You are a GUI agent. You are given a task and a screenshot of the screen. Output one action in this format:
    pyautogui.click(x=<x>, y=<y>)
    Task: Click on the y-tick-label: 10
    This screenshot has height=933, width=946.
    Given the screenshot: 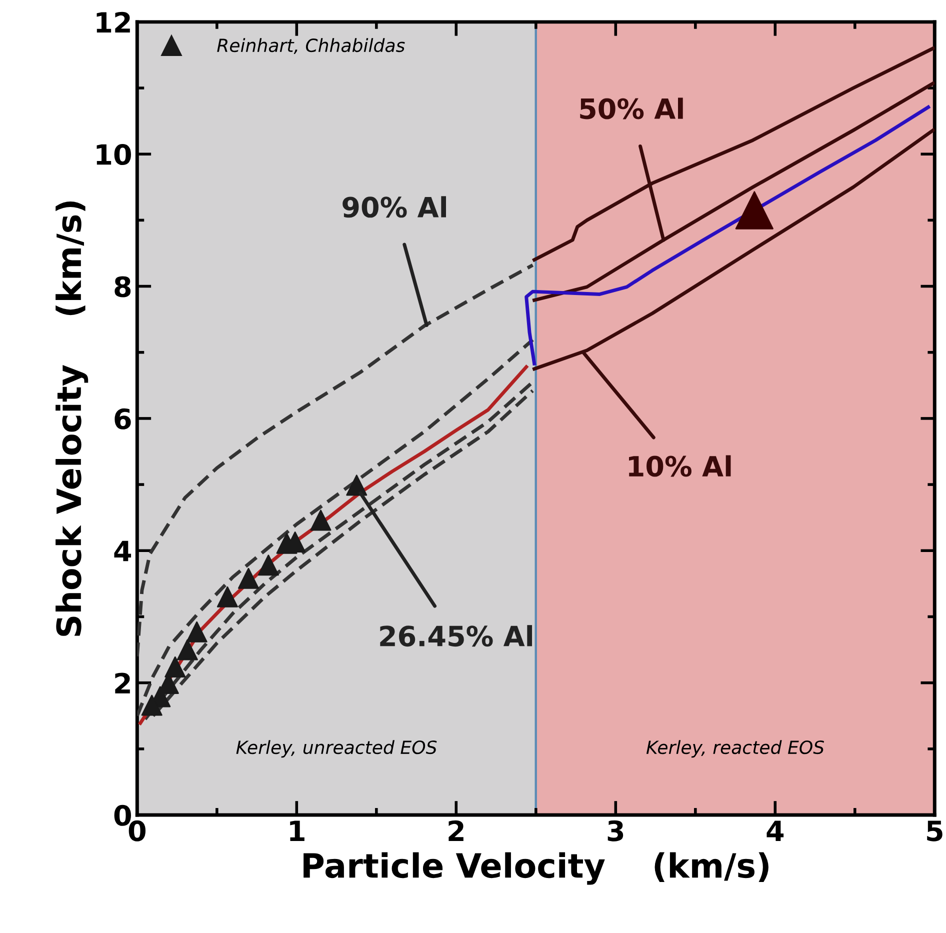 What is the action you would take?
    pyautogui.click(x=113, y=155)
    